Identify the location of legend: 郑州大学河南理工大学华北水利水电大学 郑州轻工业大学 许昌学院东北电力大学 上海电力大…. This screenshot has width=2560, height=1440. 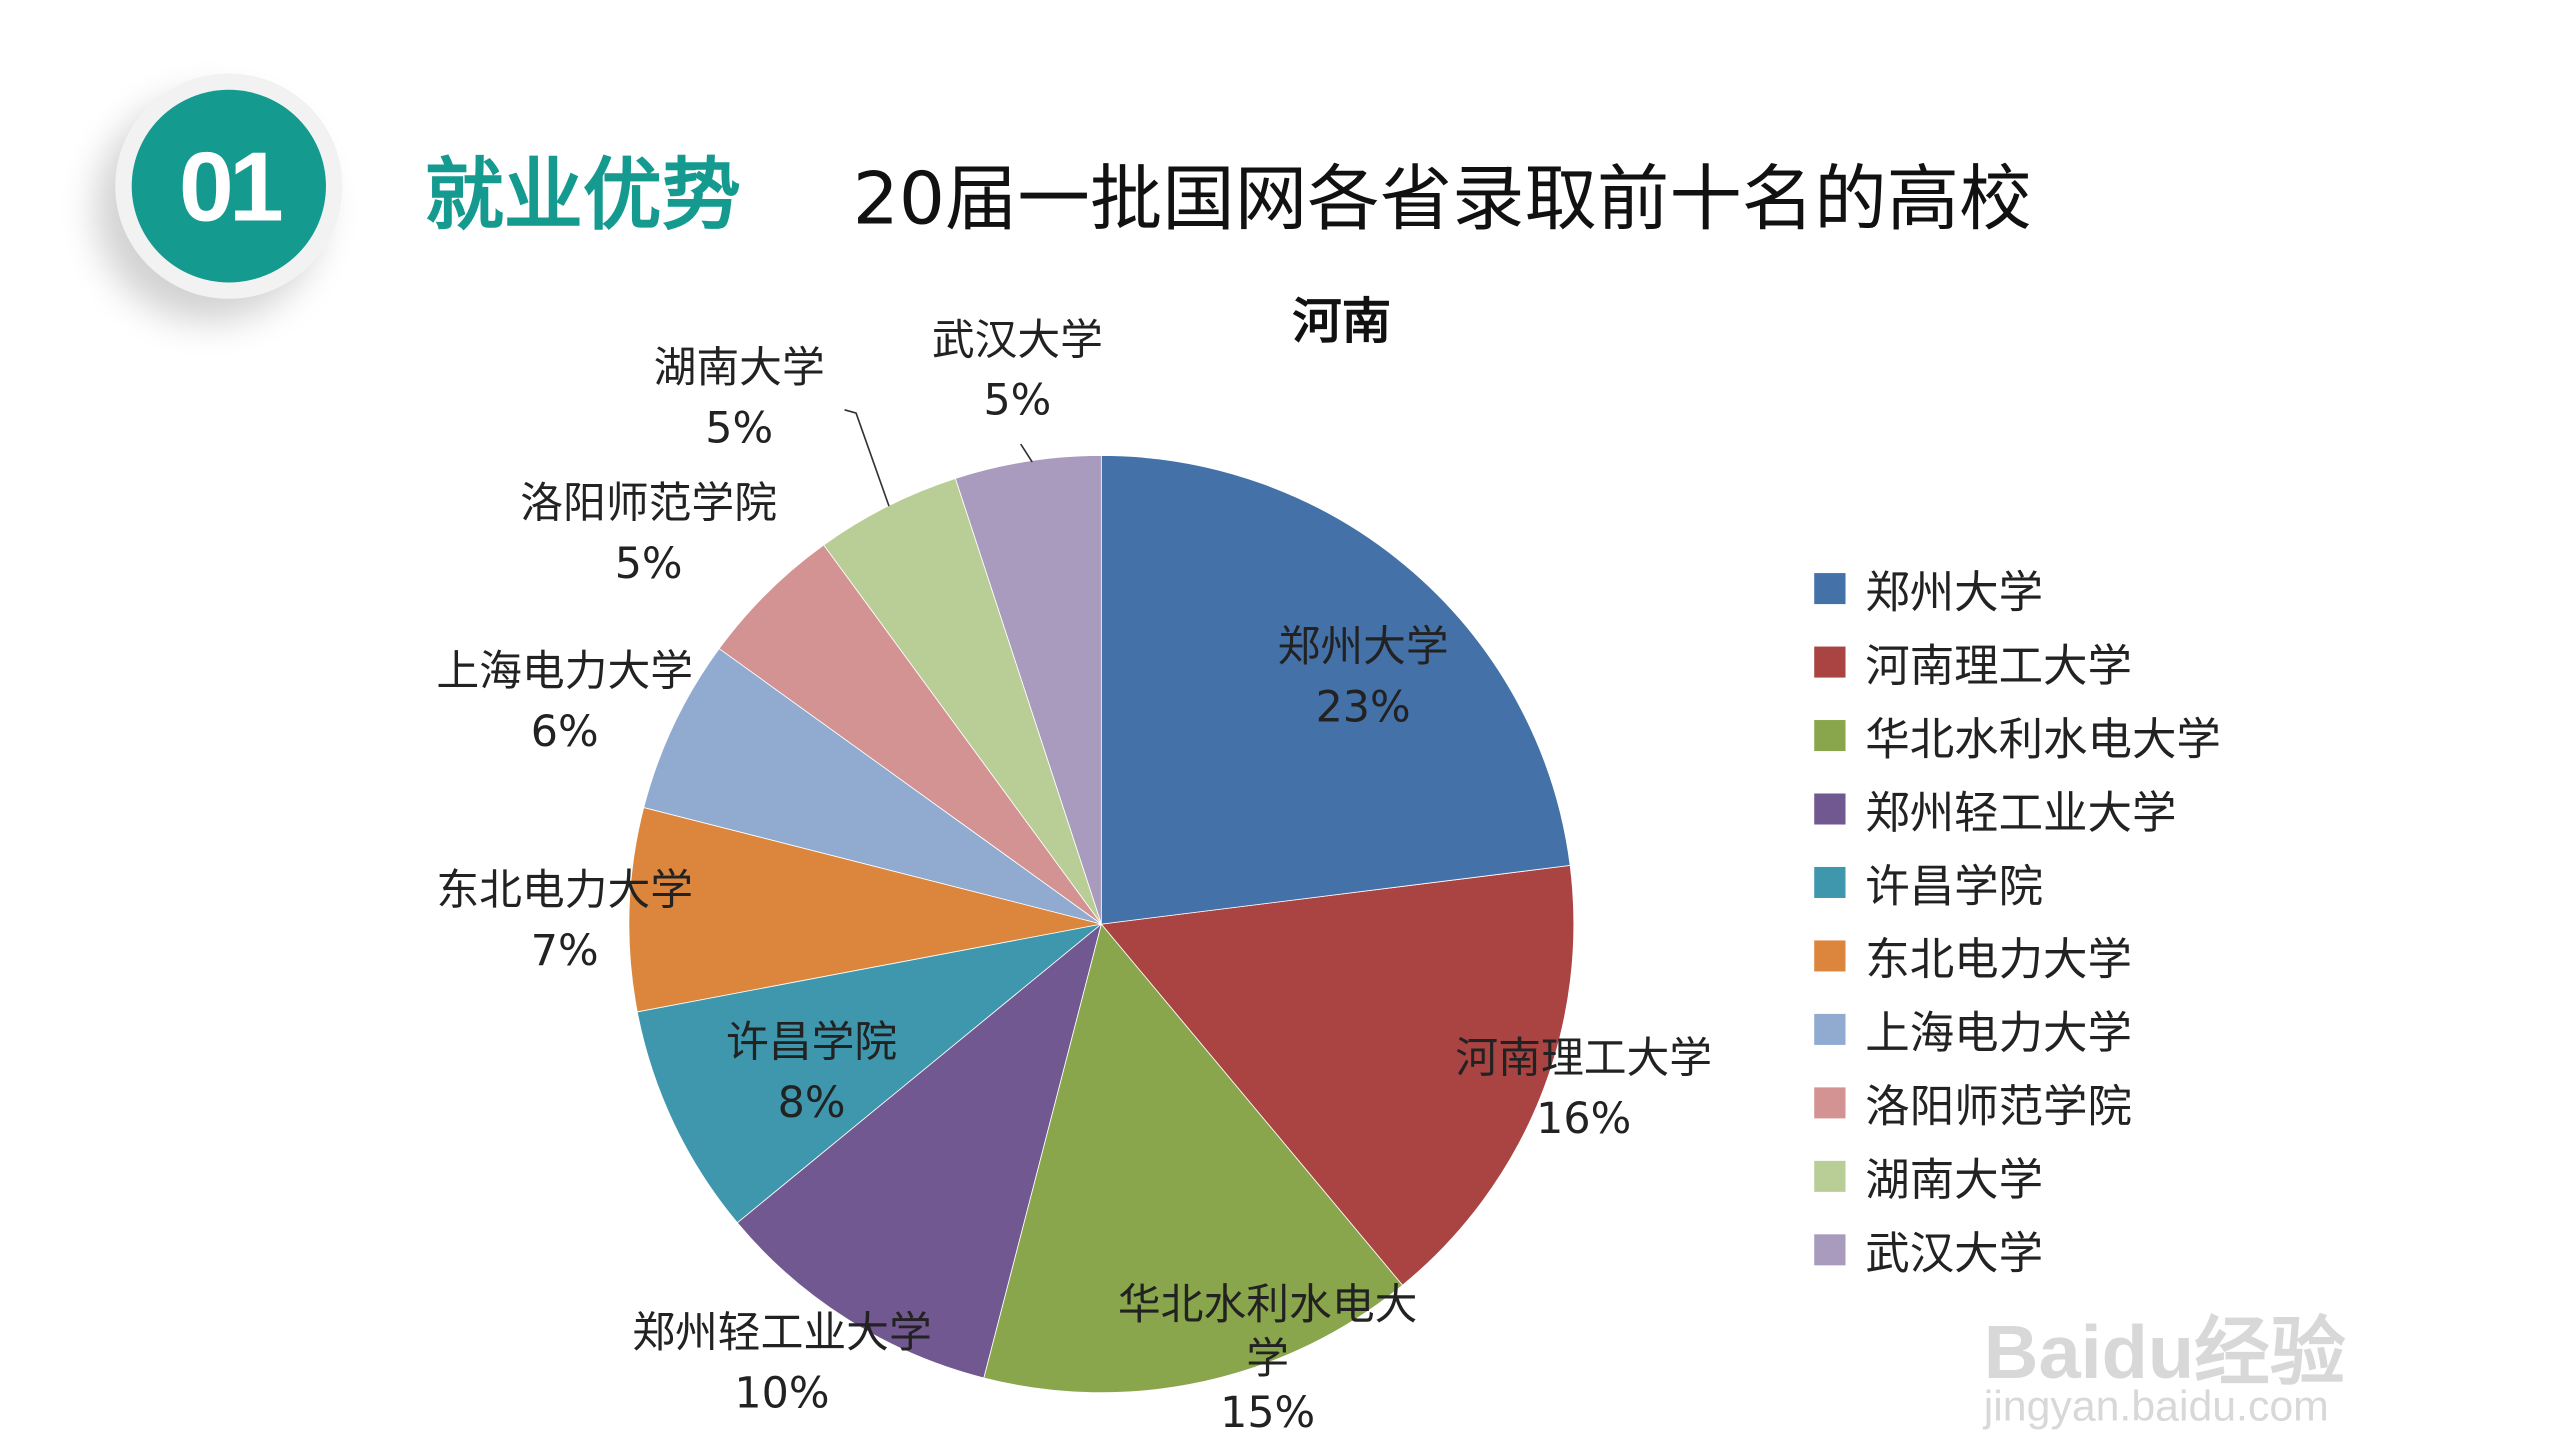
(2017, 919).